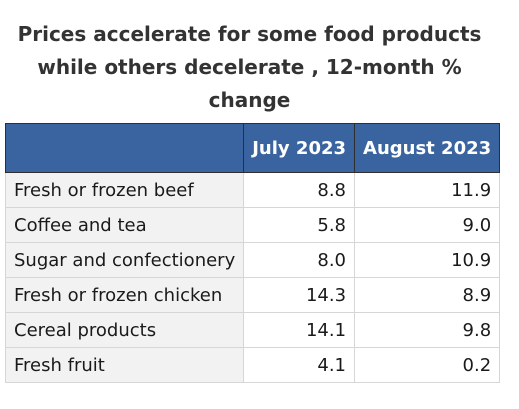 This screenshot has width=519, height=409. I want to click on table-row: Coffee and tea 5.8 9.0, so click(252, 225).